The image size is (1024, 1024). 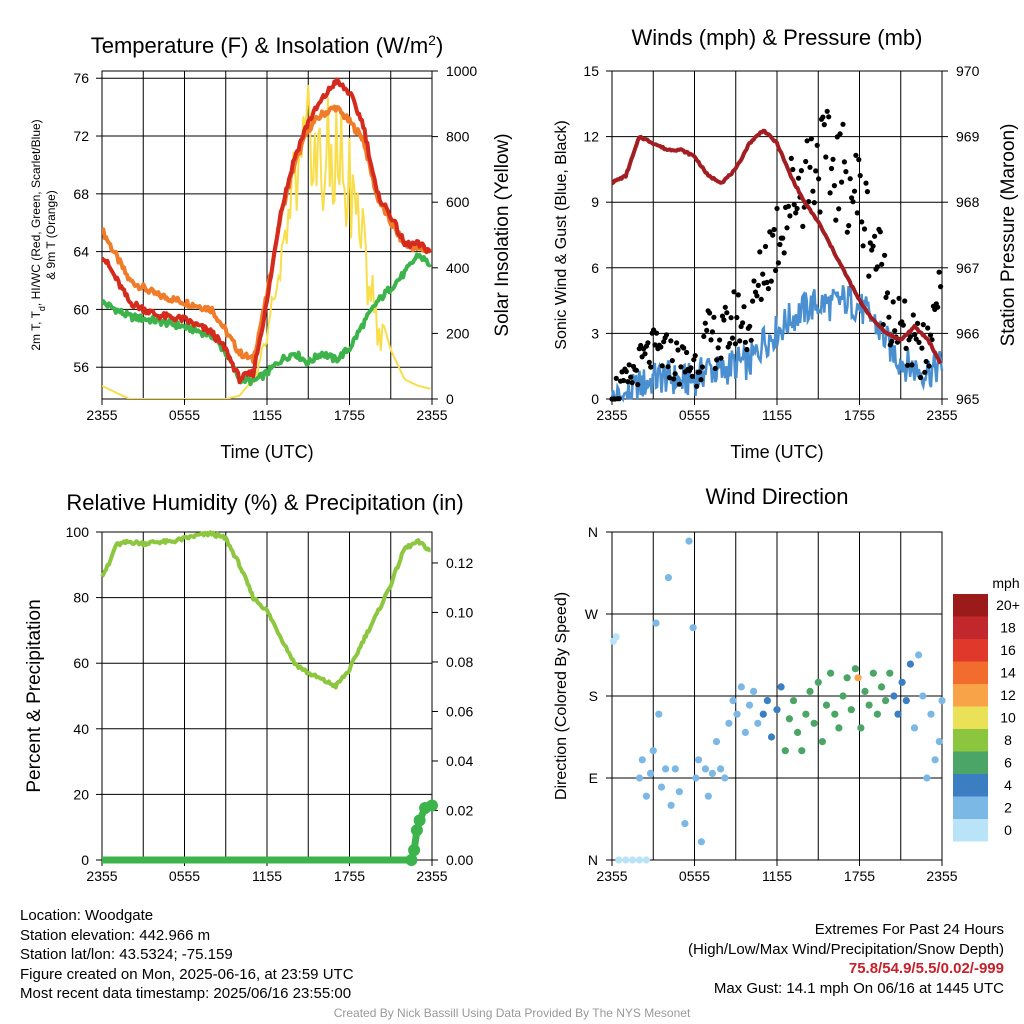 I want to click on precip-ytick-label: 0.04, so click(x=459, y=761).